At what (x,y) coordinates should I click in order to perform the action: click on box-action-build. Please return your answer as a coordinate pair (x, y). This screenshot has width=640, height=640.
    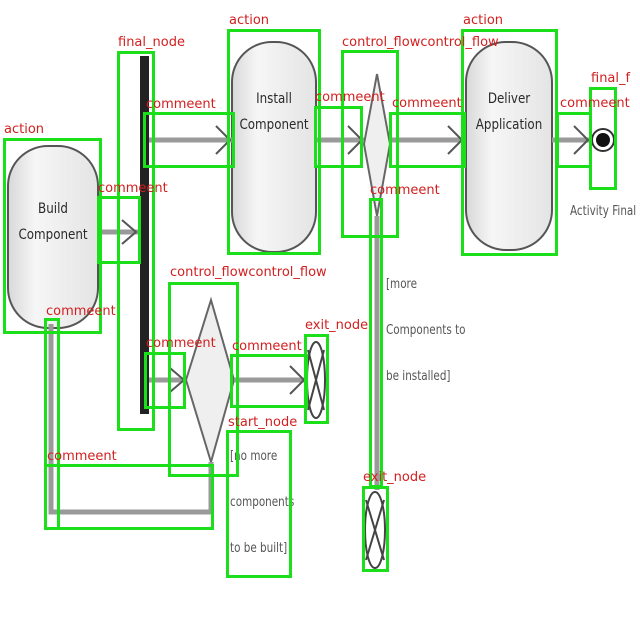
    Looking at the image, I should click on (52, 236).